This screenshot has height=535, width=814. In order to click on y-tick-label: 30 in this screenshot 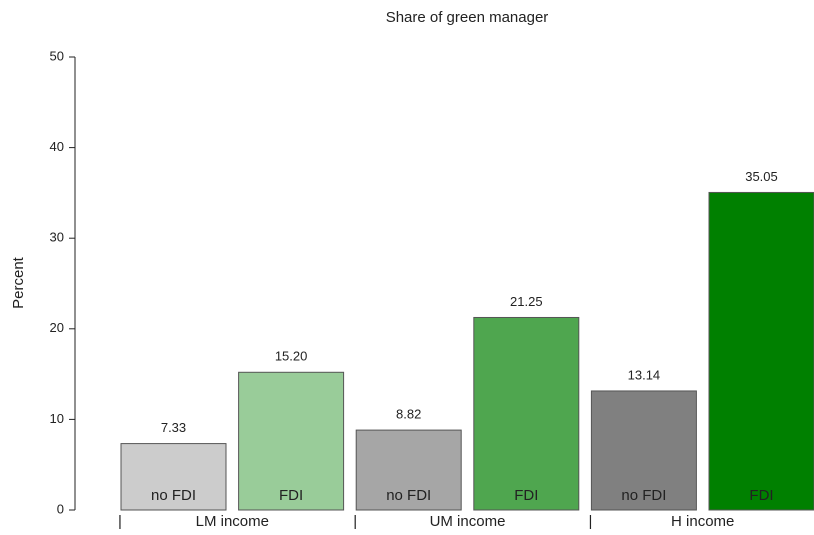, I will do `click(57, 237)`.